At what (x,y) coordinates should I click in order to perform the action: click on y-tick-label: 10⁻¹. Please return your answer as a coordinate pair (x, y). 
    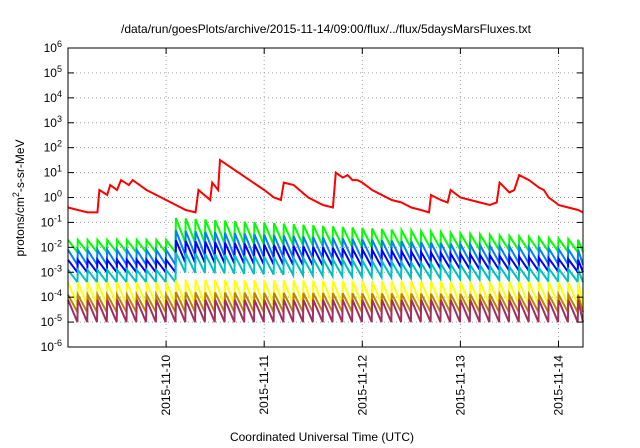
    Looking at the image, I should click on (51, 221).